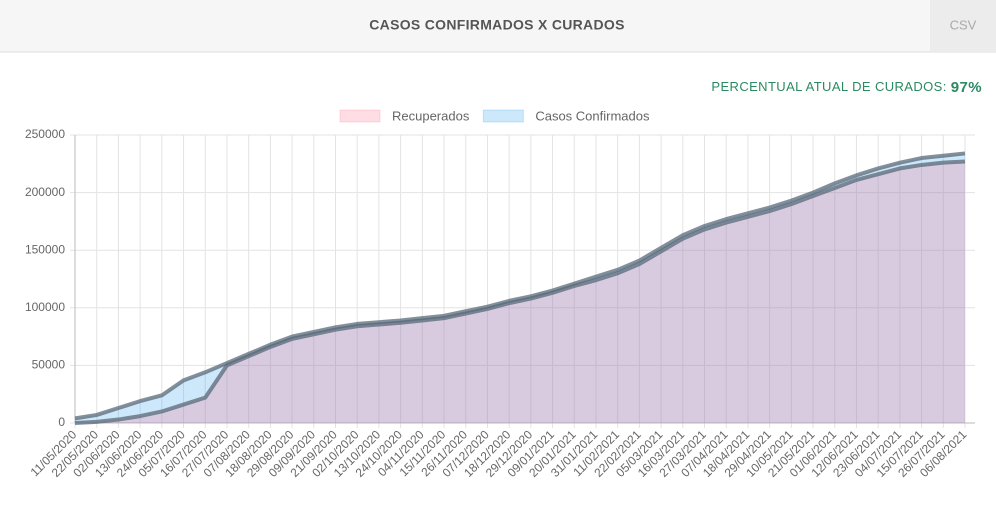  What do you see at coordinates (61, 422) in the screenshot?
I see `y-tick-label: 0` at bounding box center [61, 422].